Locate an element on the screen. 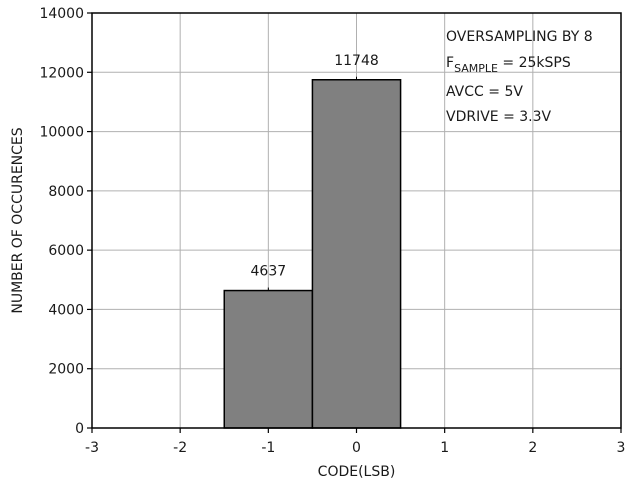 This screenshot has height=488, width=635. x-tick-label: 2 is located at coordinates (532, 448).